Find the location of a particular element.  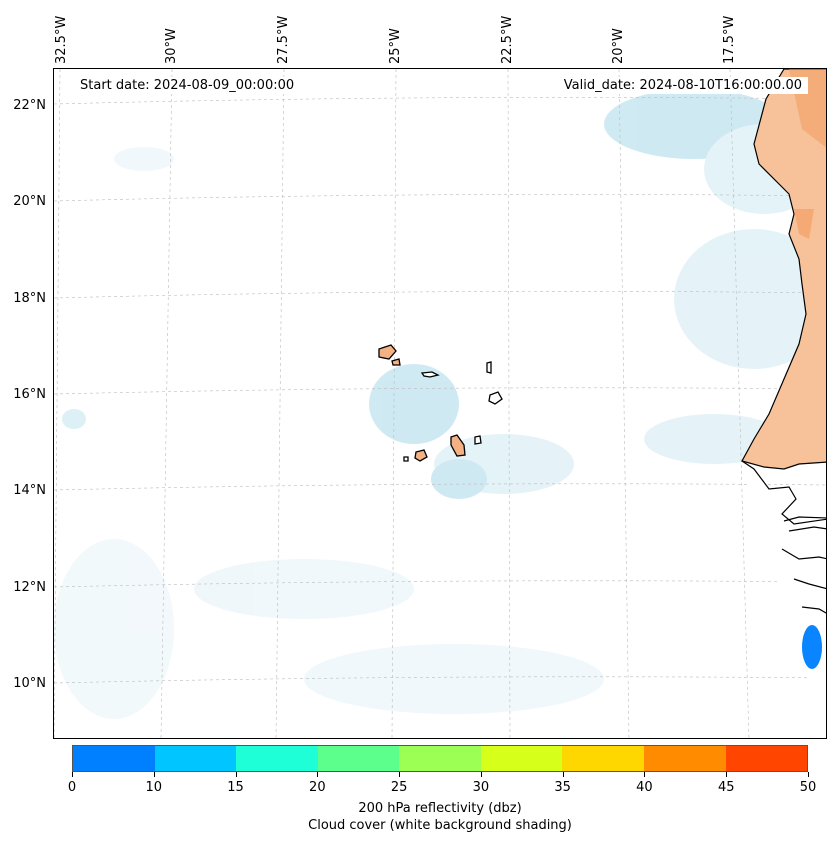

lat-label-16n: 16°N is located at coordinates (29, 394).